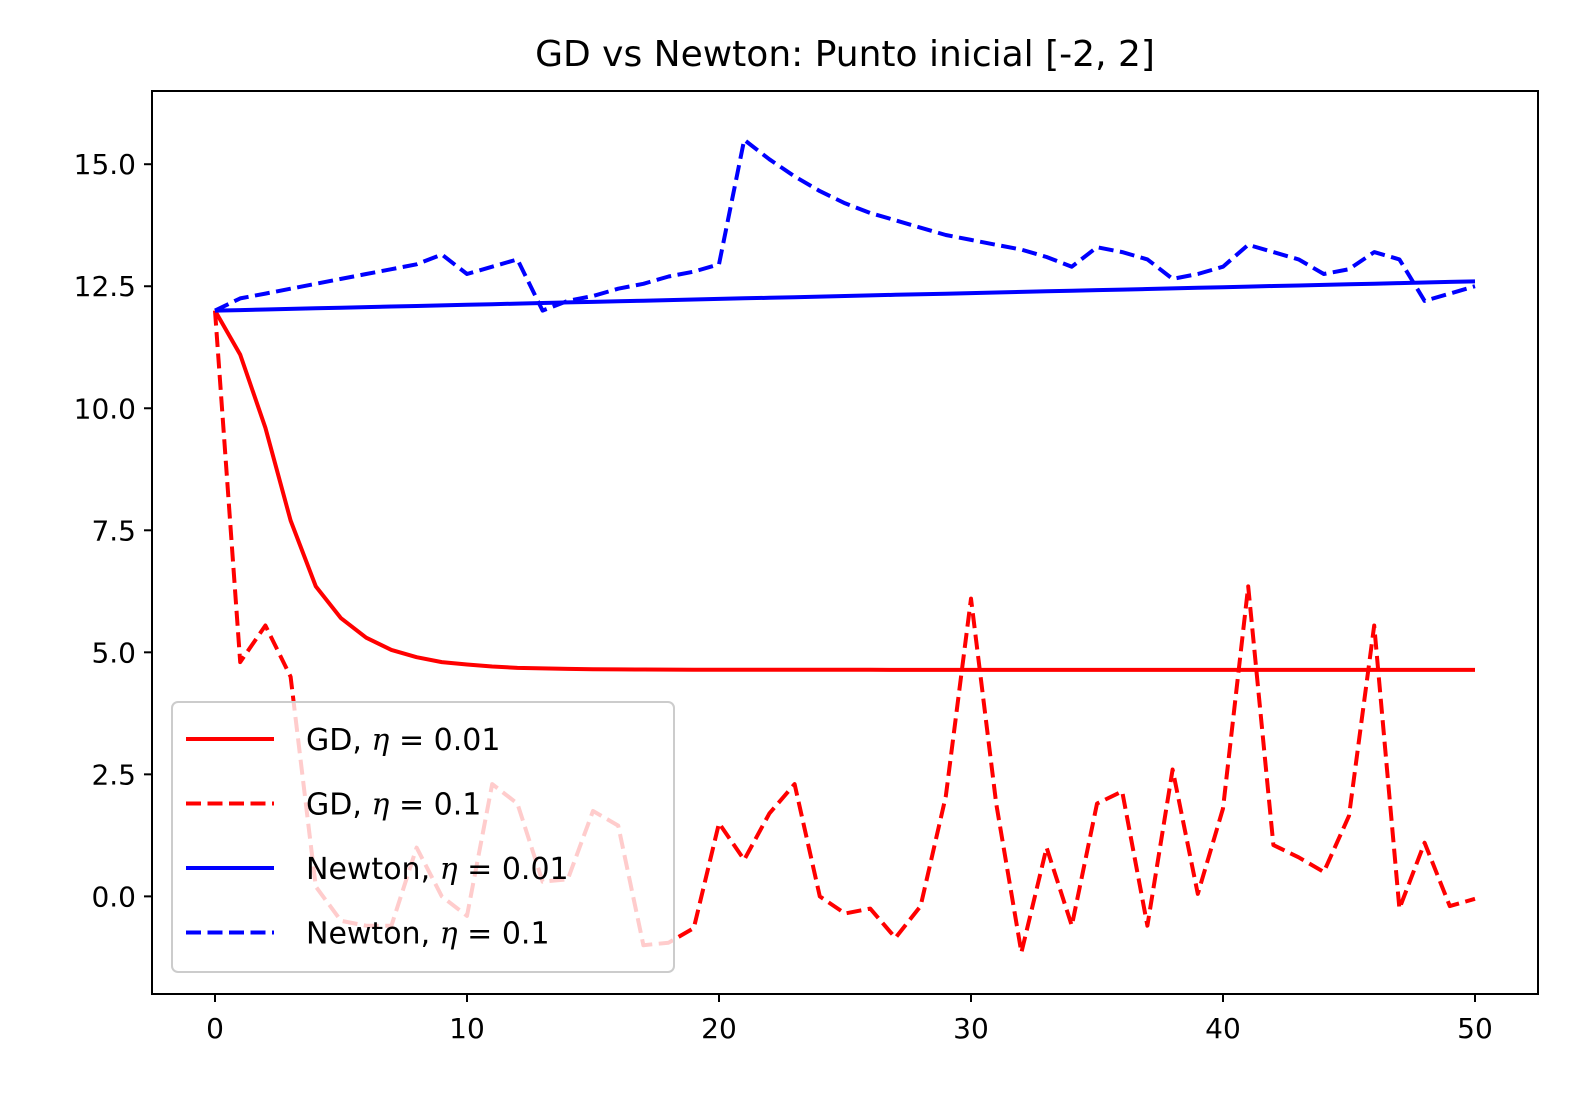  Describe the element at coordinates (393, 805) in the screenshot. I see `legend-label-1: GD, η = 0.1` at that location.